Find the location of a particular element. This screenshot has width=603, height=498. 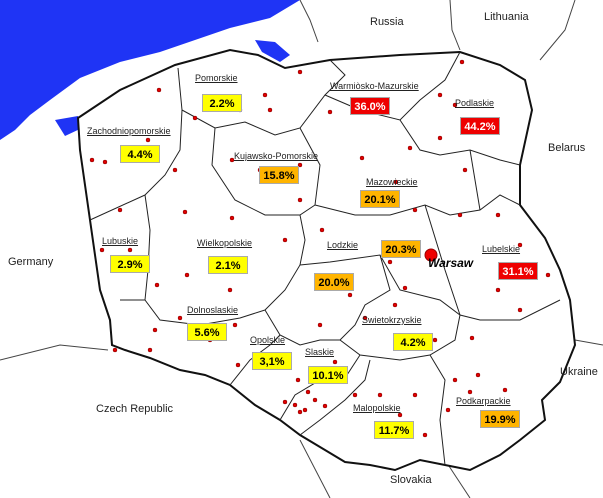

label-germany: Germany is located at coordinates (31, 262).